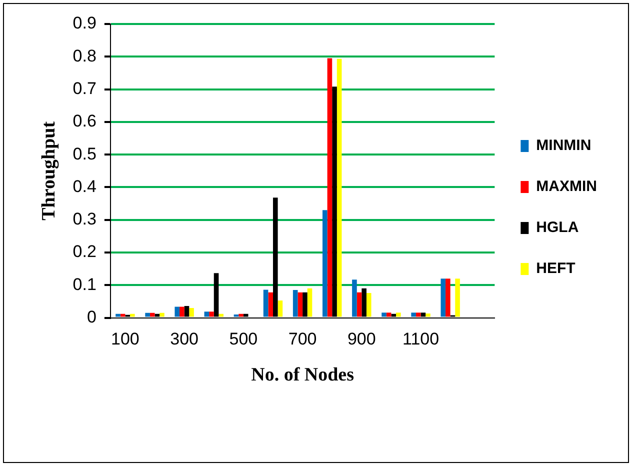  What do you see at coordinates (564, 145) in the screenshot?
I see `legend-label: MINMIN` at bounding box center [564, 145].